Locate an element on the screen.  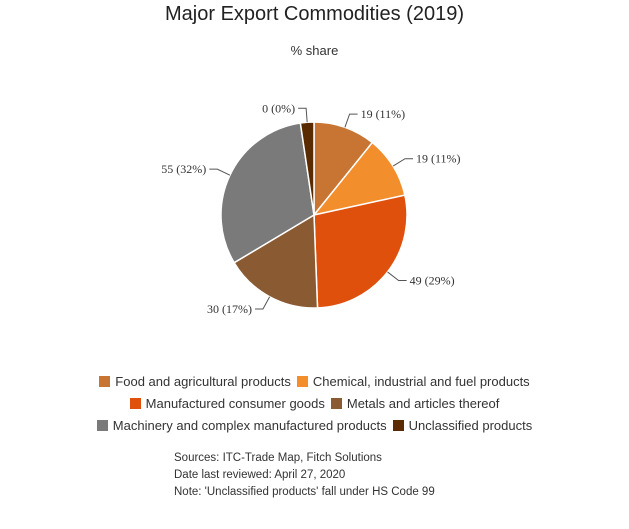
data-label-machinery: 55 (32%) is located at coordinates (183, 169).